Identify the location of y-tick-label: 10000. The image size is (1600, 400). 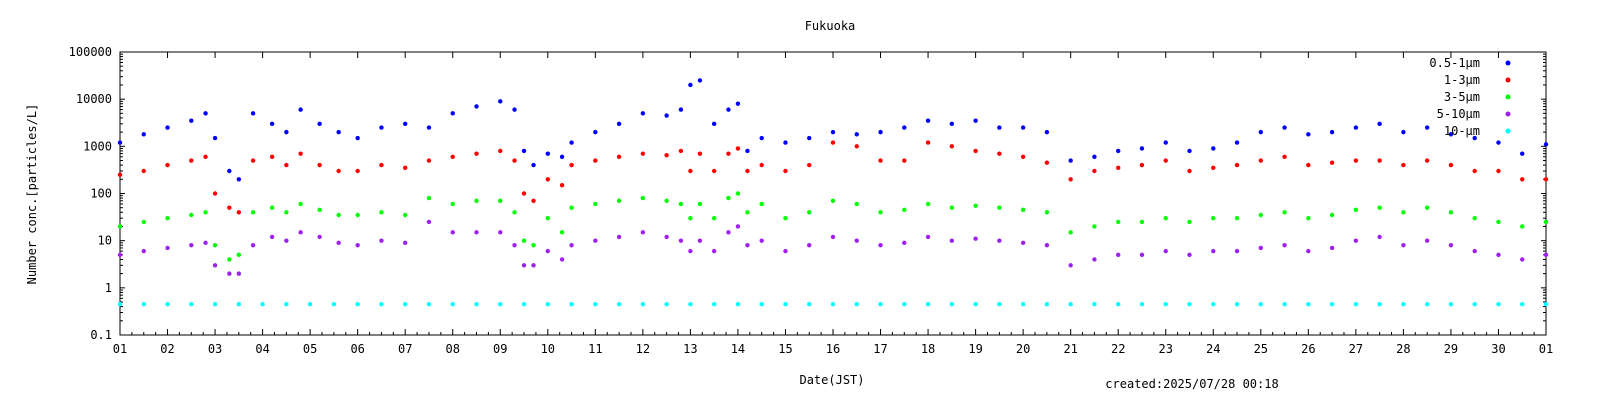
(94, 99).